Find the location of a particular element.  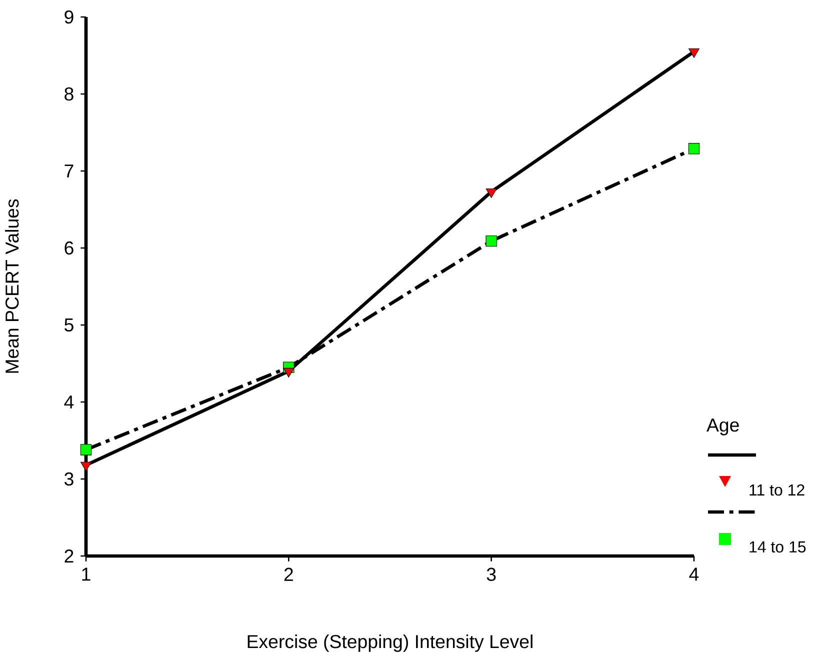

x-axis-title: Exercise (Stepping) Intensity Level is located at coordinates (390, 643).